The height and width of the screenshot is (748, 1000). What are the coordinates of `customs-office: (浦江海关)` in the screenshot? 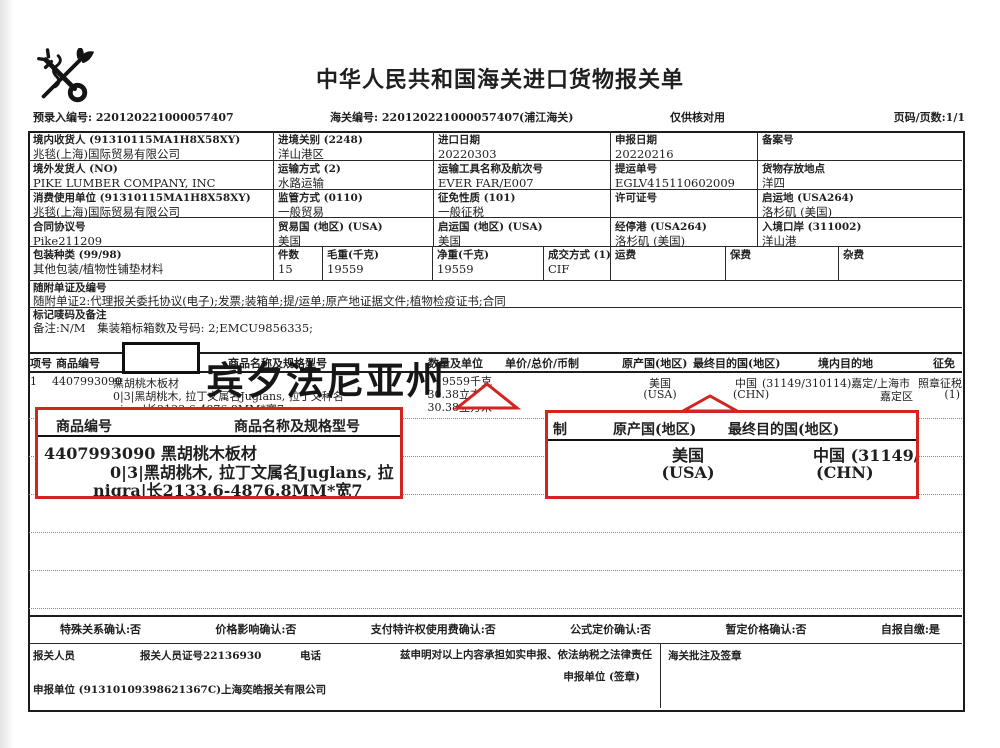 It's located at (546, 117).